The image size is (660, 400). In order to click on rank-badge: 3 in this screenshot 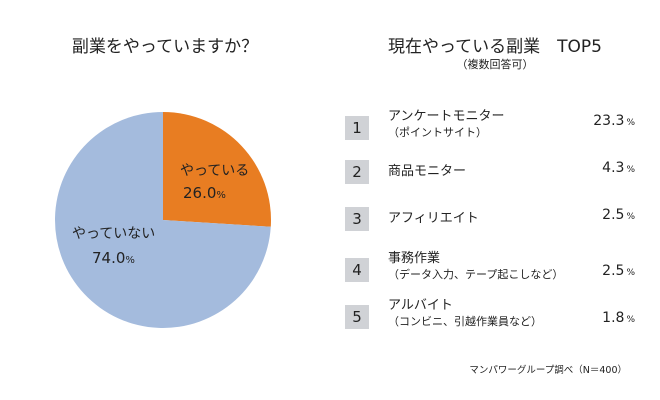, I will do `click(357, 219)`.